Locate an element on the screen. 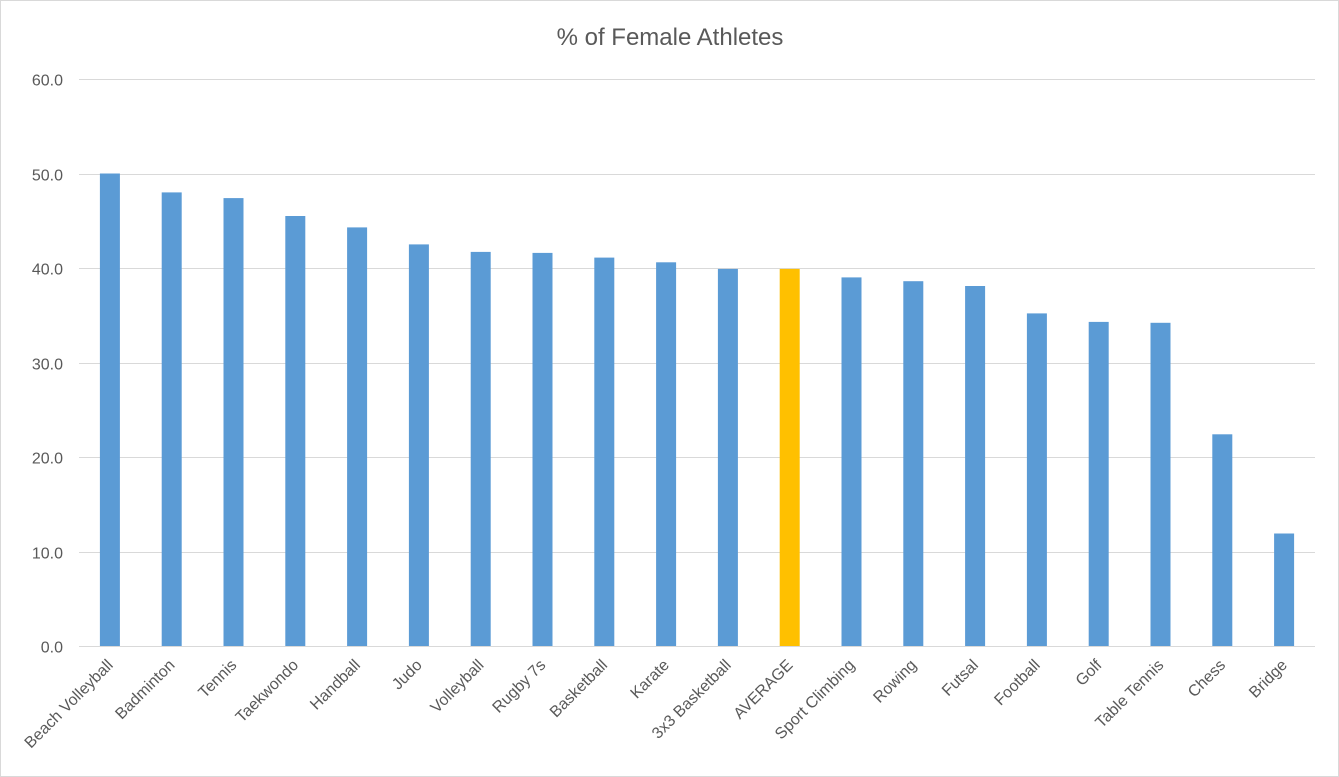  x-category-label: Taekwondo is located at coordinates (267, 691).